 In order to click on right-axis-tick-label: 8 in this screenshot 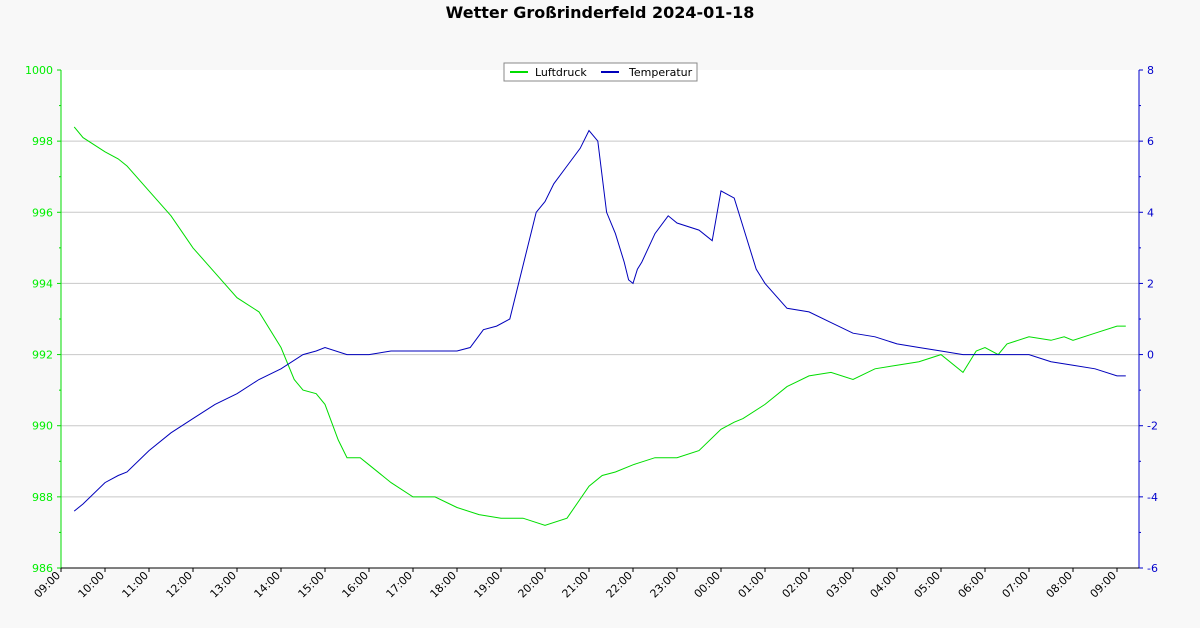, I will do `click(1150, 70)`.